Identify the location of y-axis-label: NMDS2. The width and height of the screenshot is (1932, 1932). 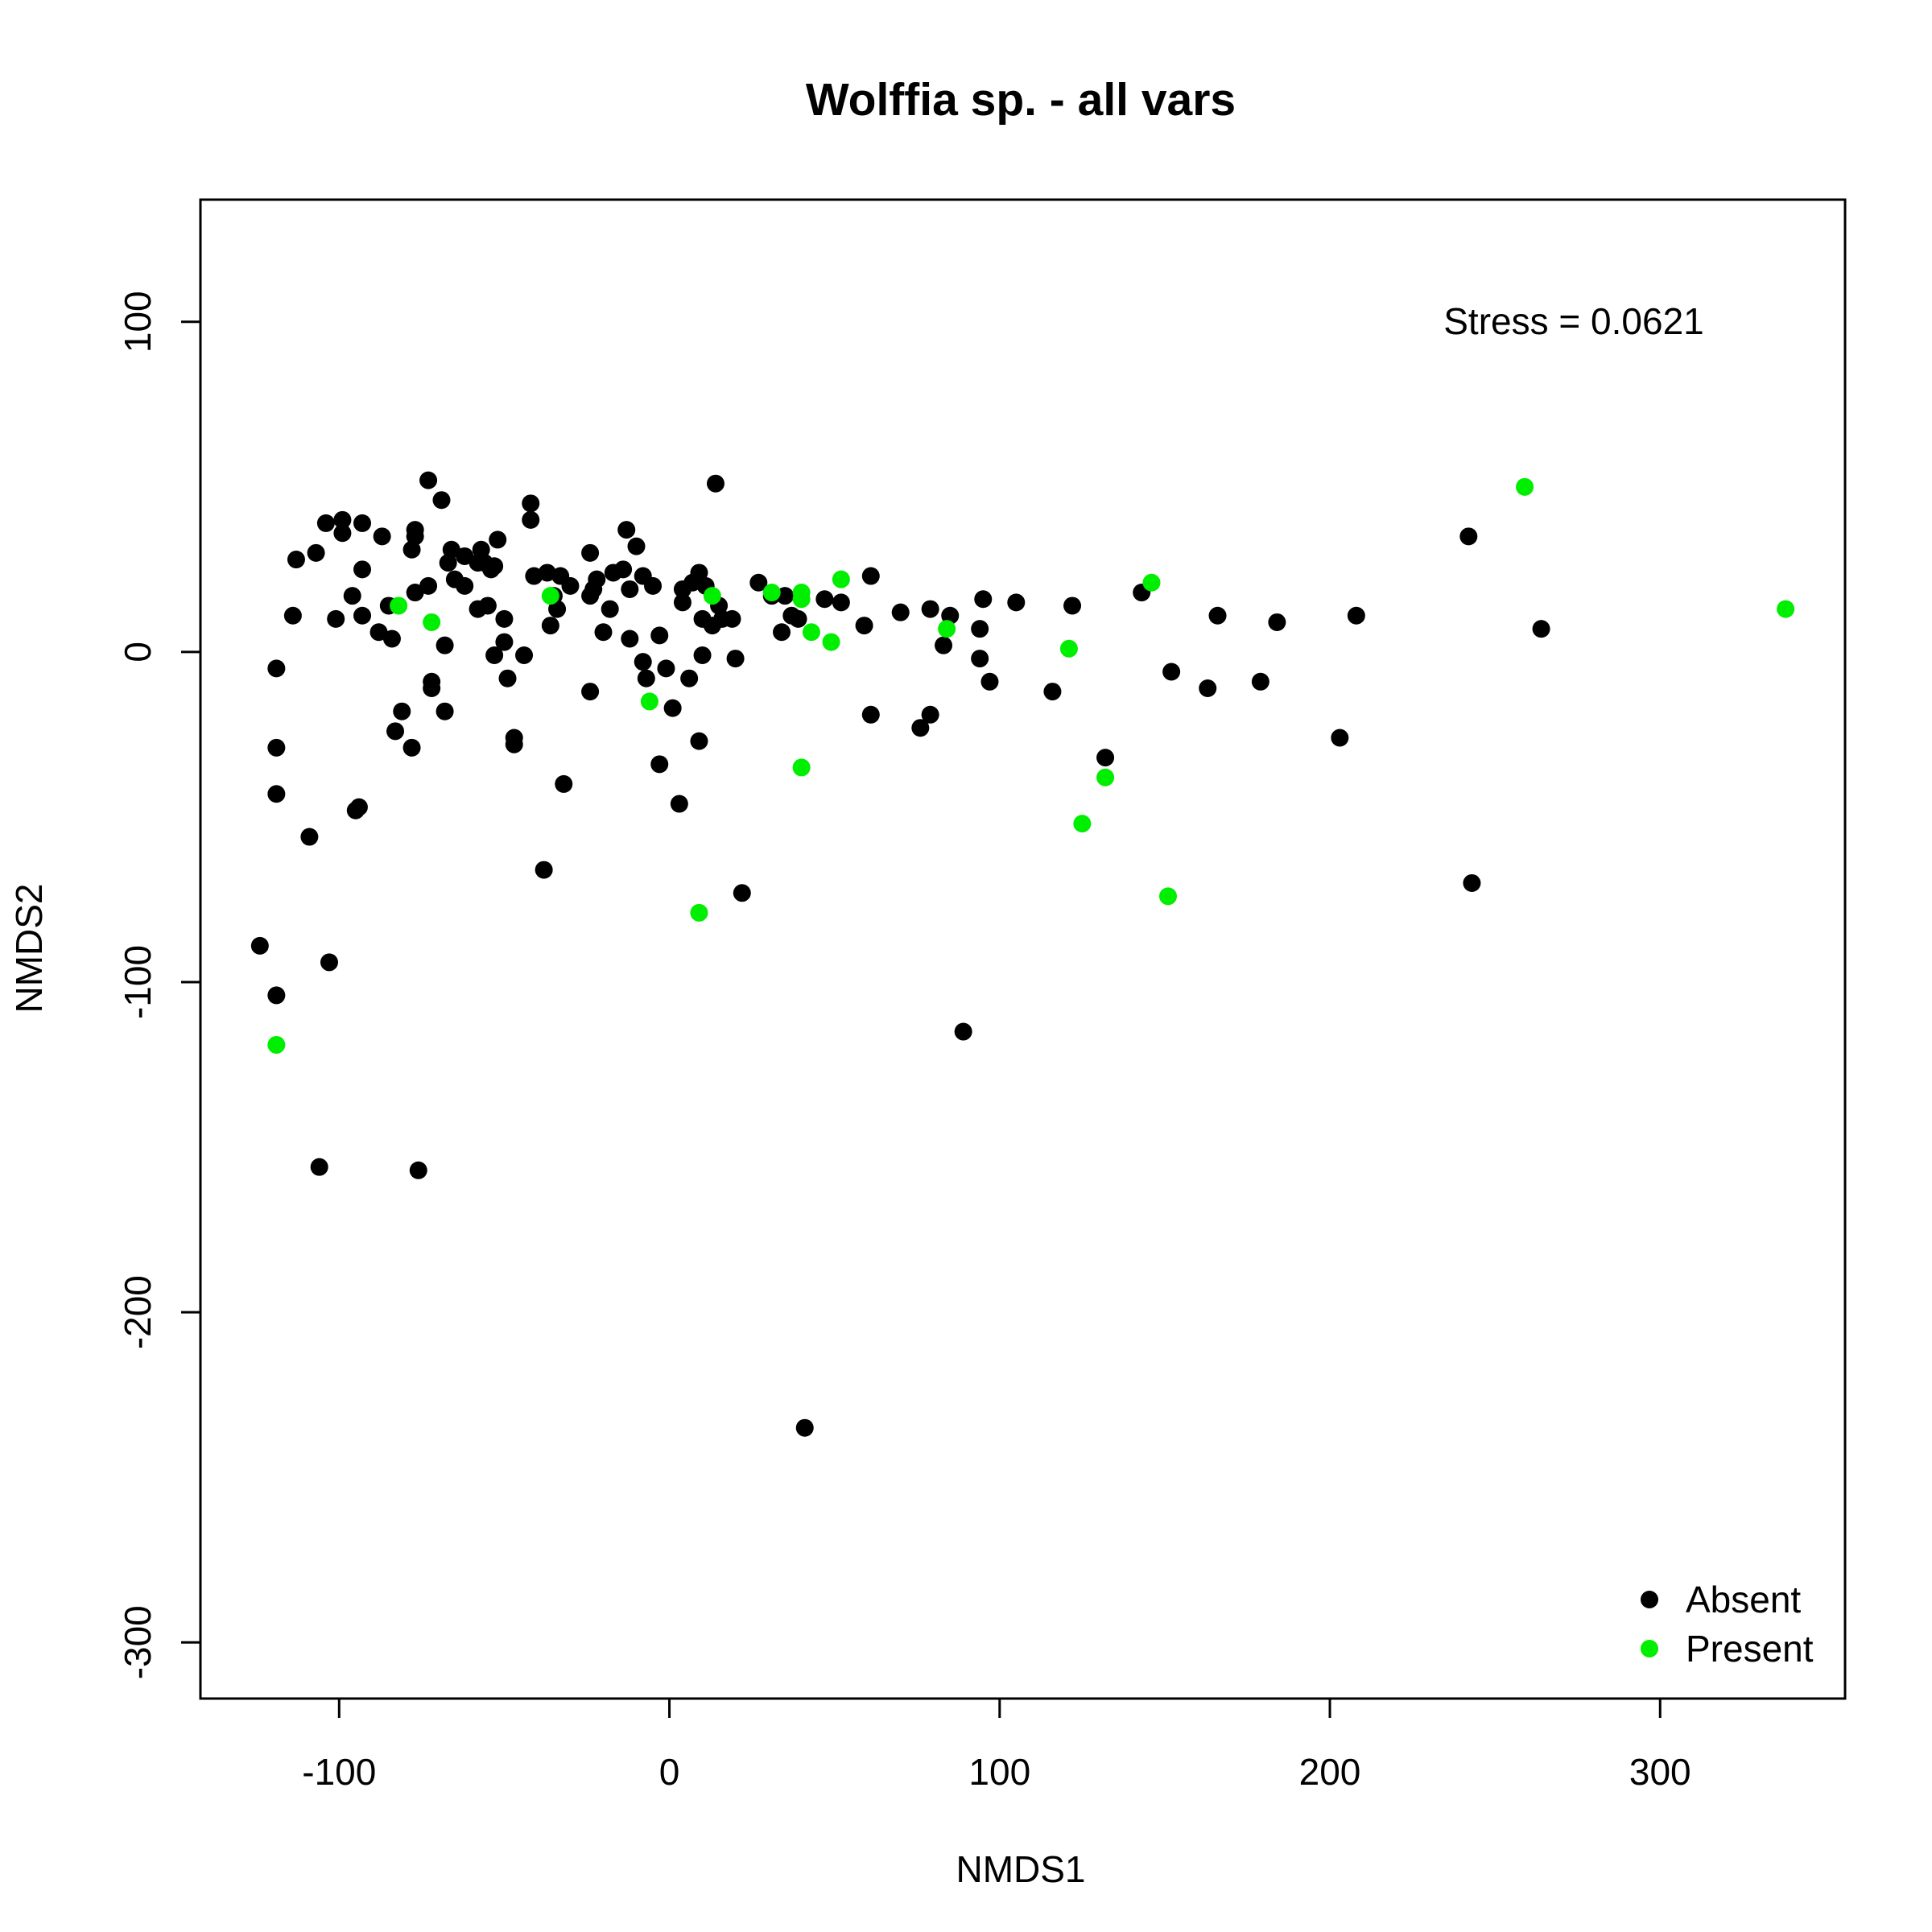
(29, 948).